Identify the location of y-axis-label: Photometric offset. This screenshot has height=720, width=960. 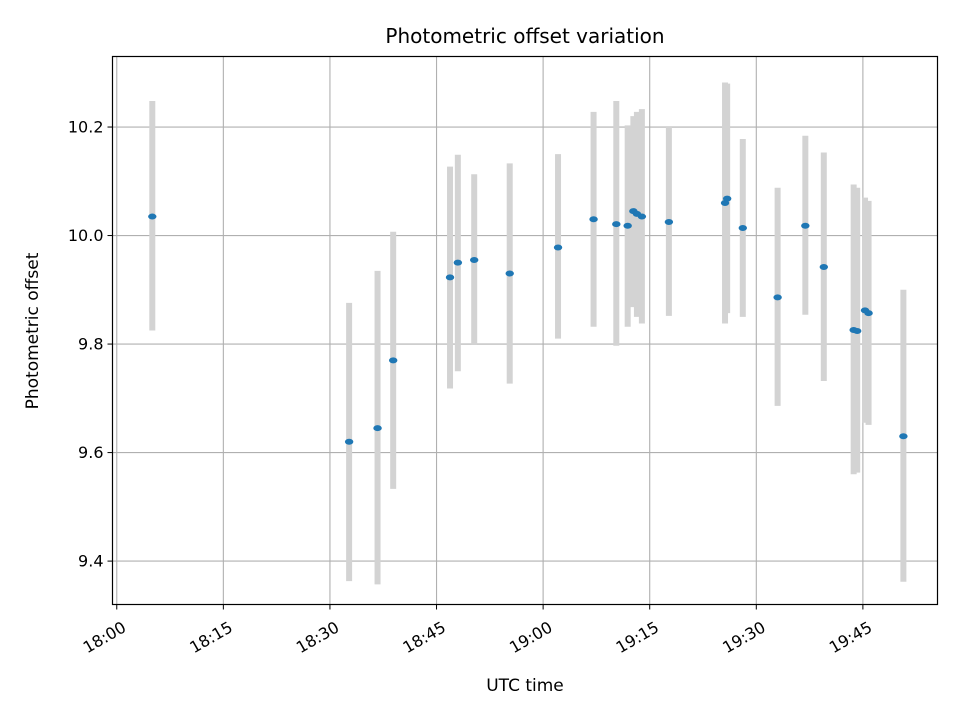
(33, 330).